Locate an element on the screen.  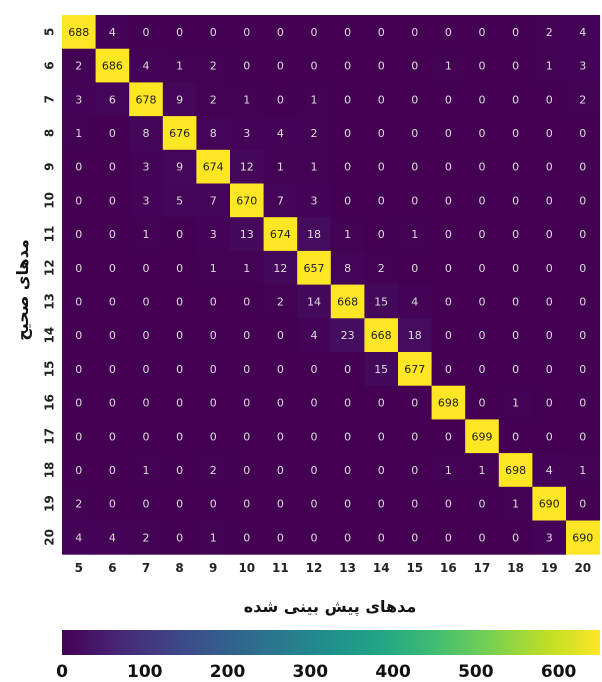
colorbar-tick-label: 200 is located at coordinates (228, 672).